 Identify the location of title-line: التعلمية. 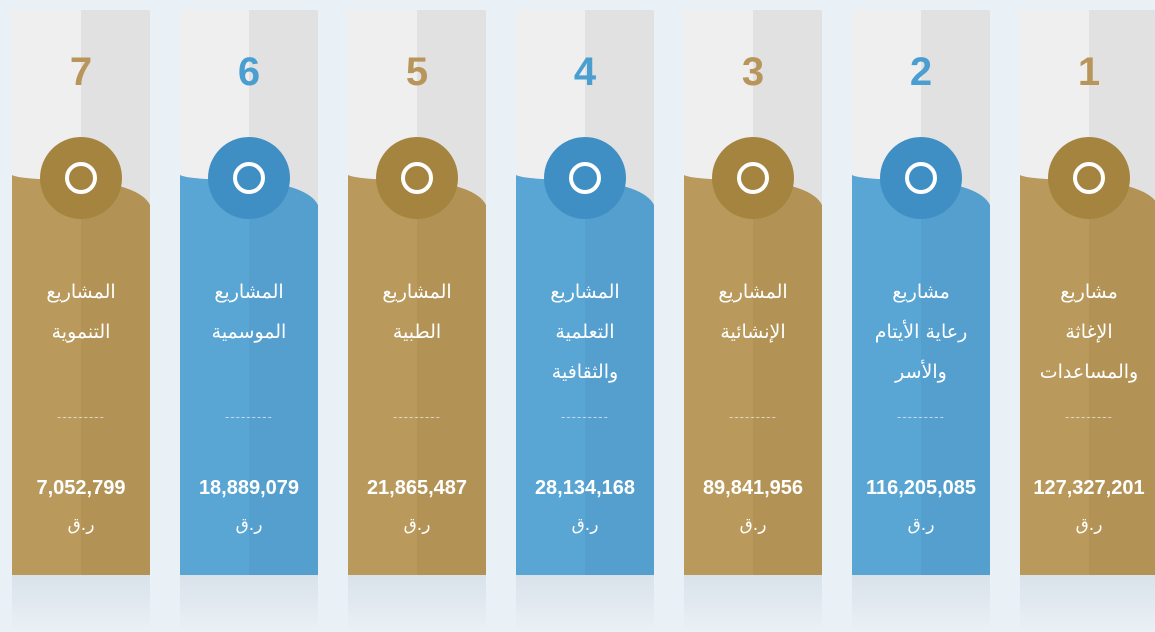
(585, 332).